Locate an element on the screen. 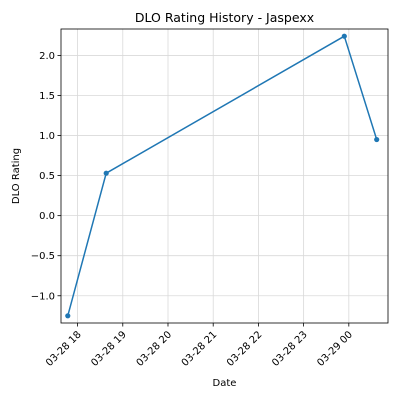  y-tick-label: 1.5 is located at coordinates (47, 96).